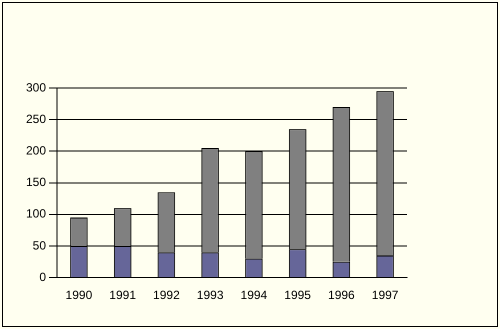 The width and height of the screenshot is (500, 329). Describe the element at coordinates (39, 245) in the screenshot. I see `y-tick-label: 50` at that location.